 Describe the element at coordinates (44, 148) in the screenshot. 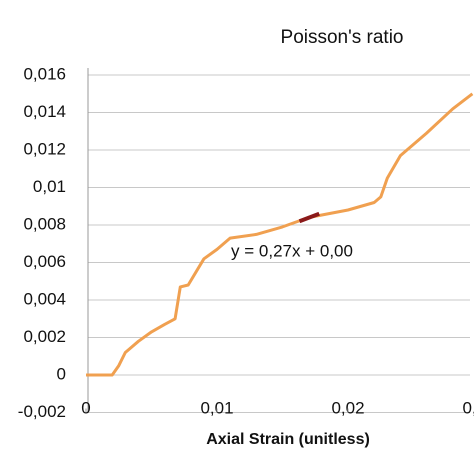

I see `y-tick-label: 0,012` at that location.